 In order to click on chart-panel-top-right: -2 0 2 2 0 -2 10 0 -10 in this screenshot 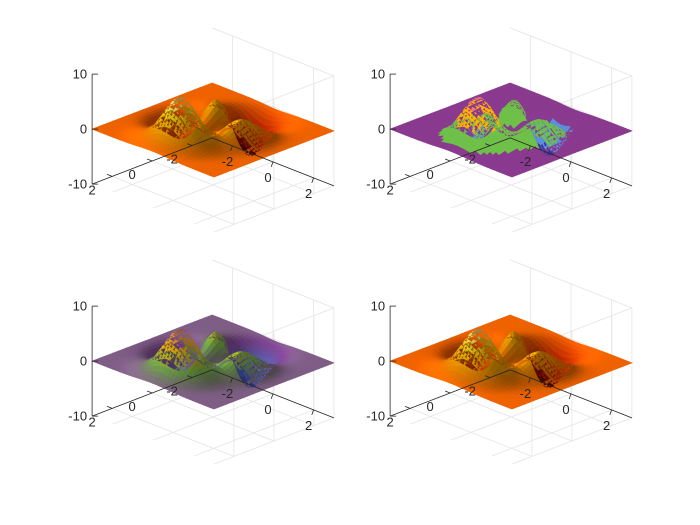, I will do `click(499, 130)`.